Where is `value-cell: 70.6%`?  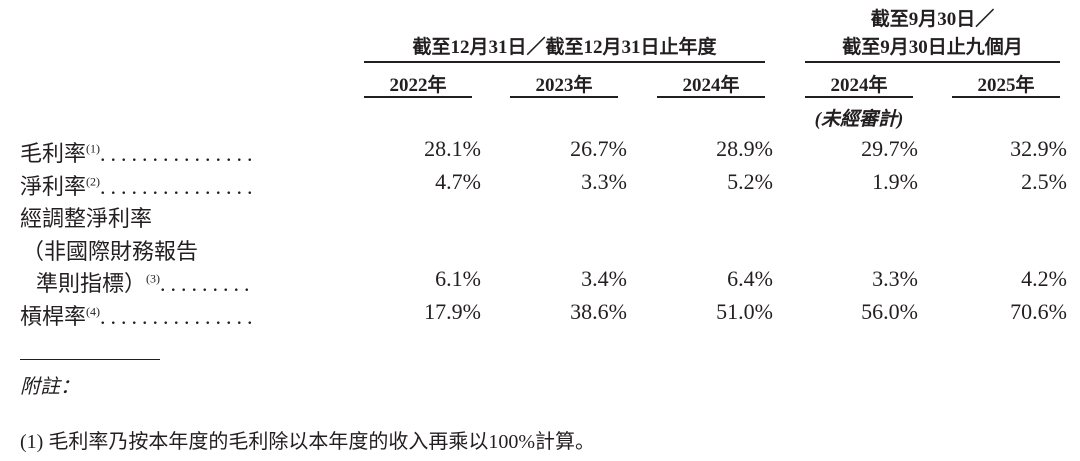 value-cell: 70.6% is located at coordinates (1038, 311).